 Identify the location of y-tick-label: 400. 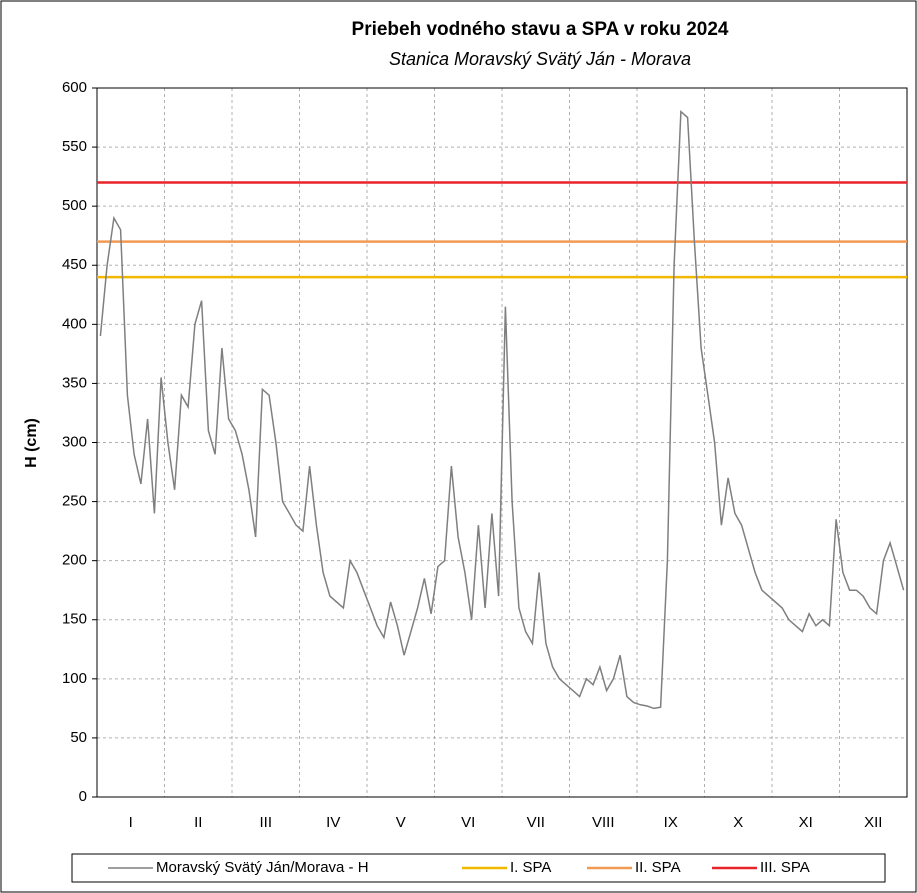
(74, 323).